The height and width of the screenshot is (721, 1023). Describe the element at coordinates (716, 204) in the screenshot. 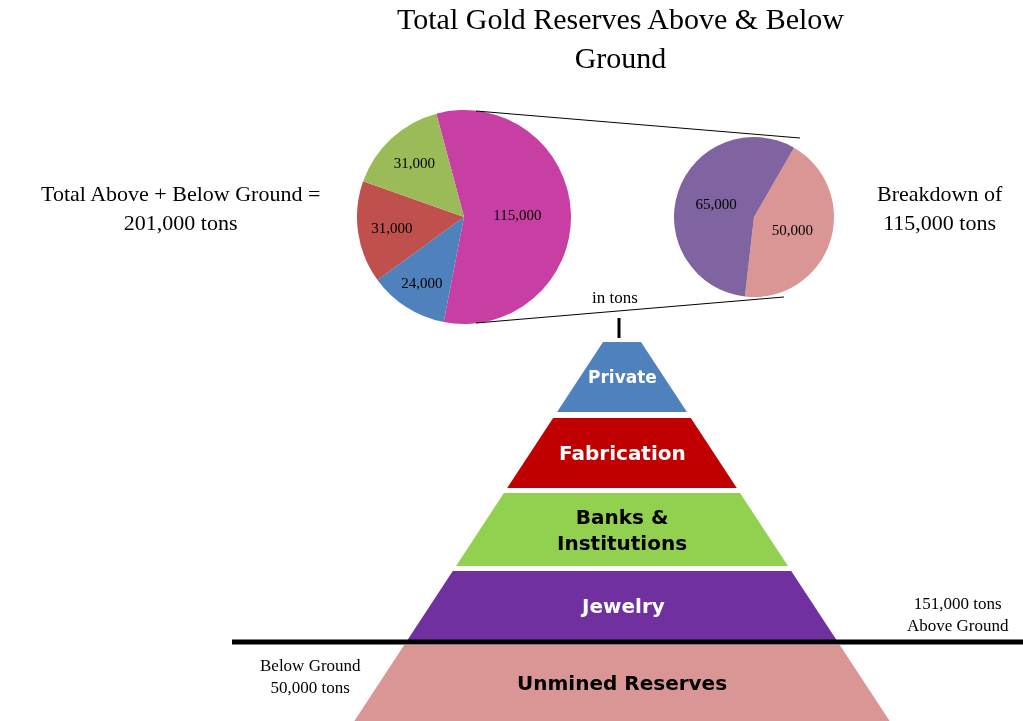

I see `data-label: 65,000` at that location.